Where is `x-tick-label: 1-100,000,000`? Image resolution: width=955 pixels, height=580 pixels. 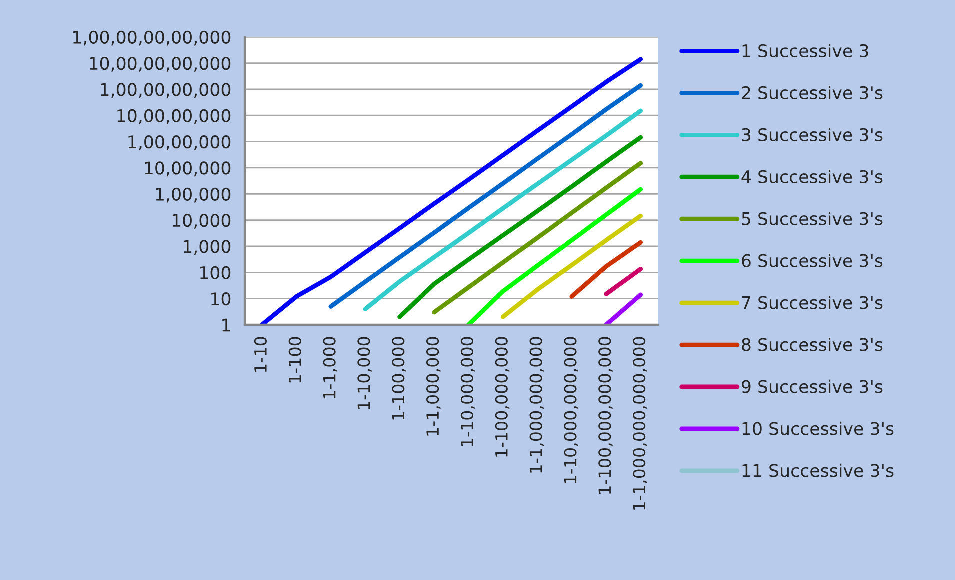
x-tick-label: 1-100,000,000 is located at coordinates (502, 397).